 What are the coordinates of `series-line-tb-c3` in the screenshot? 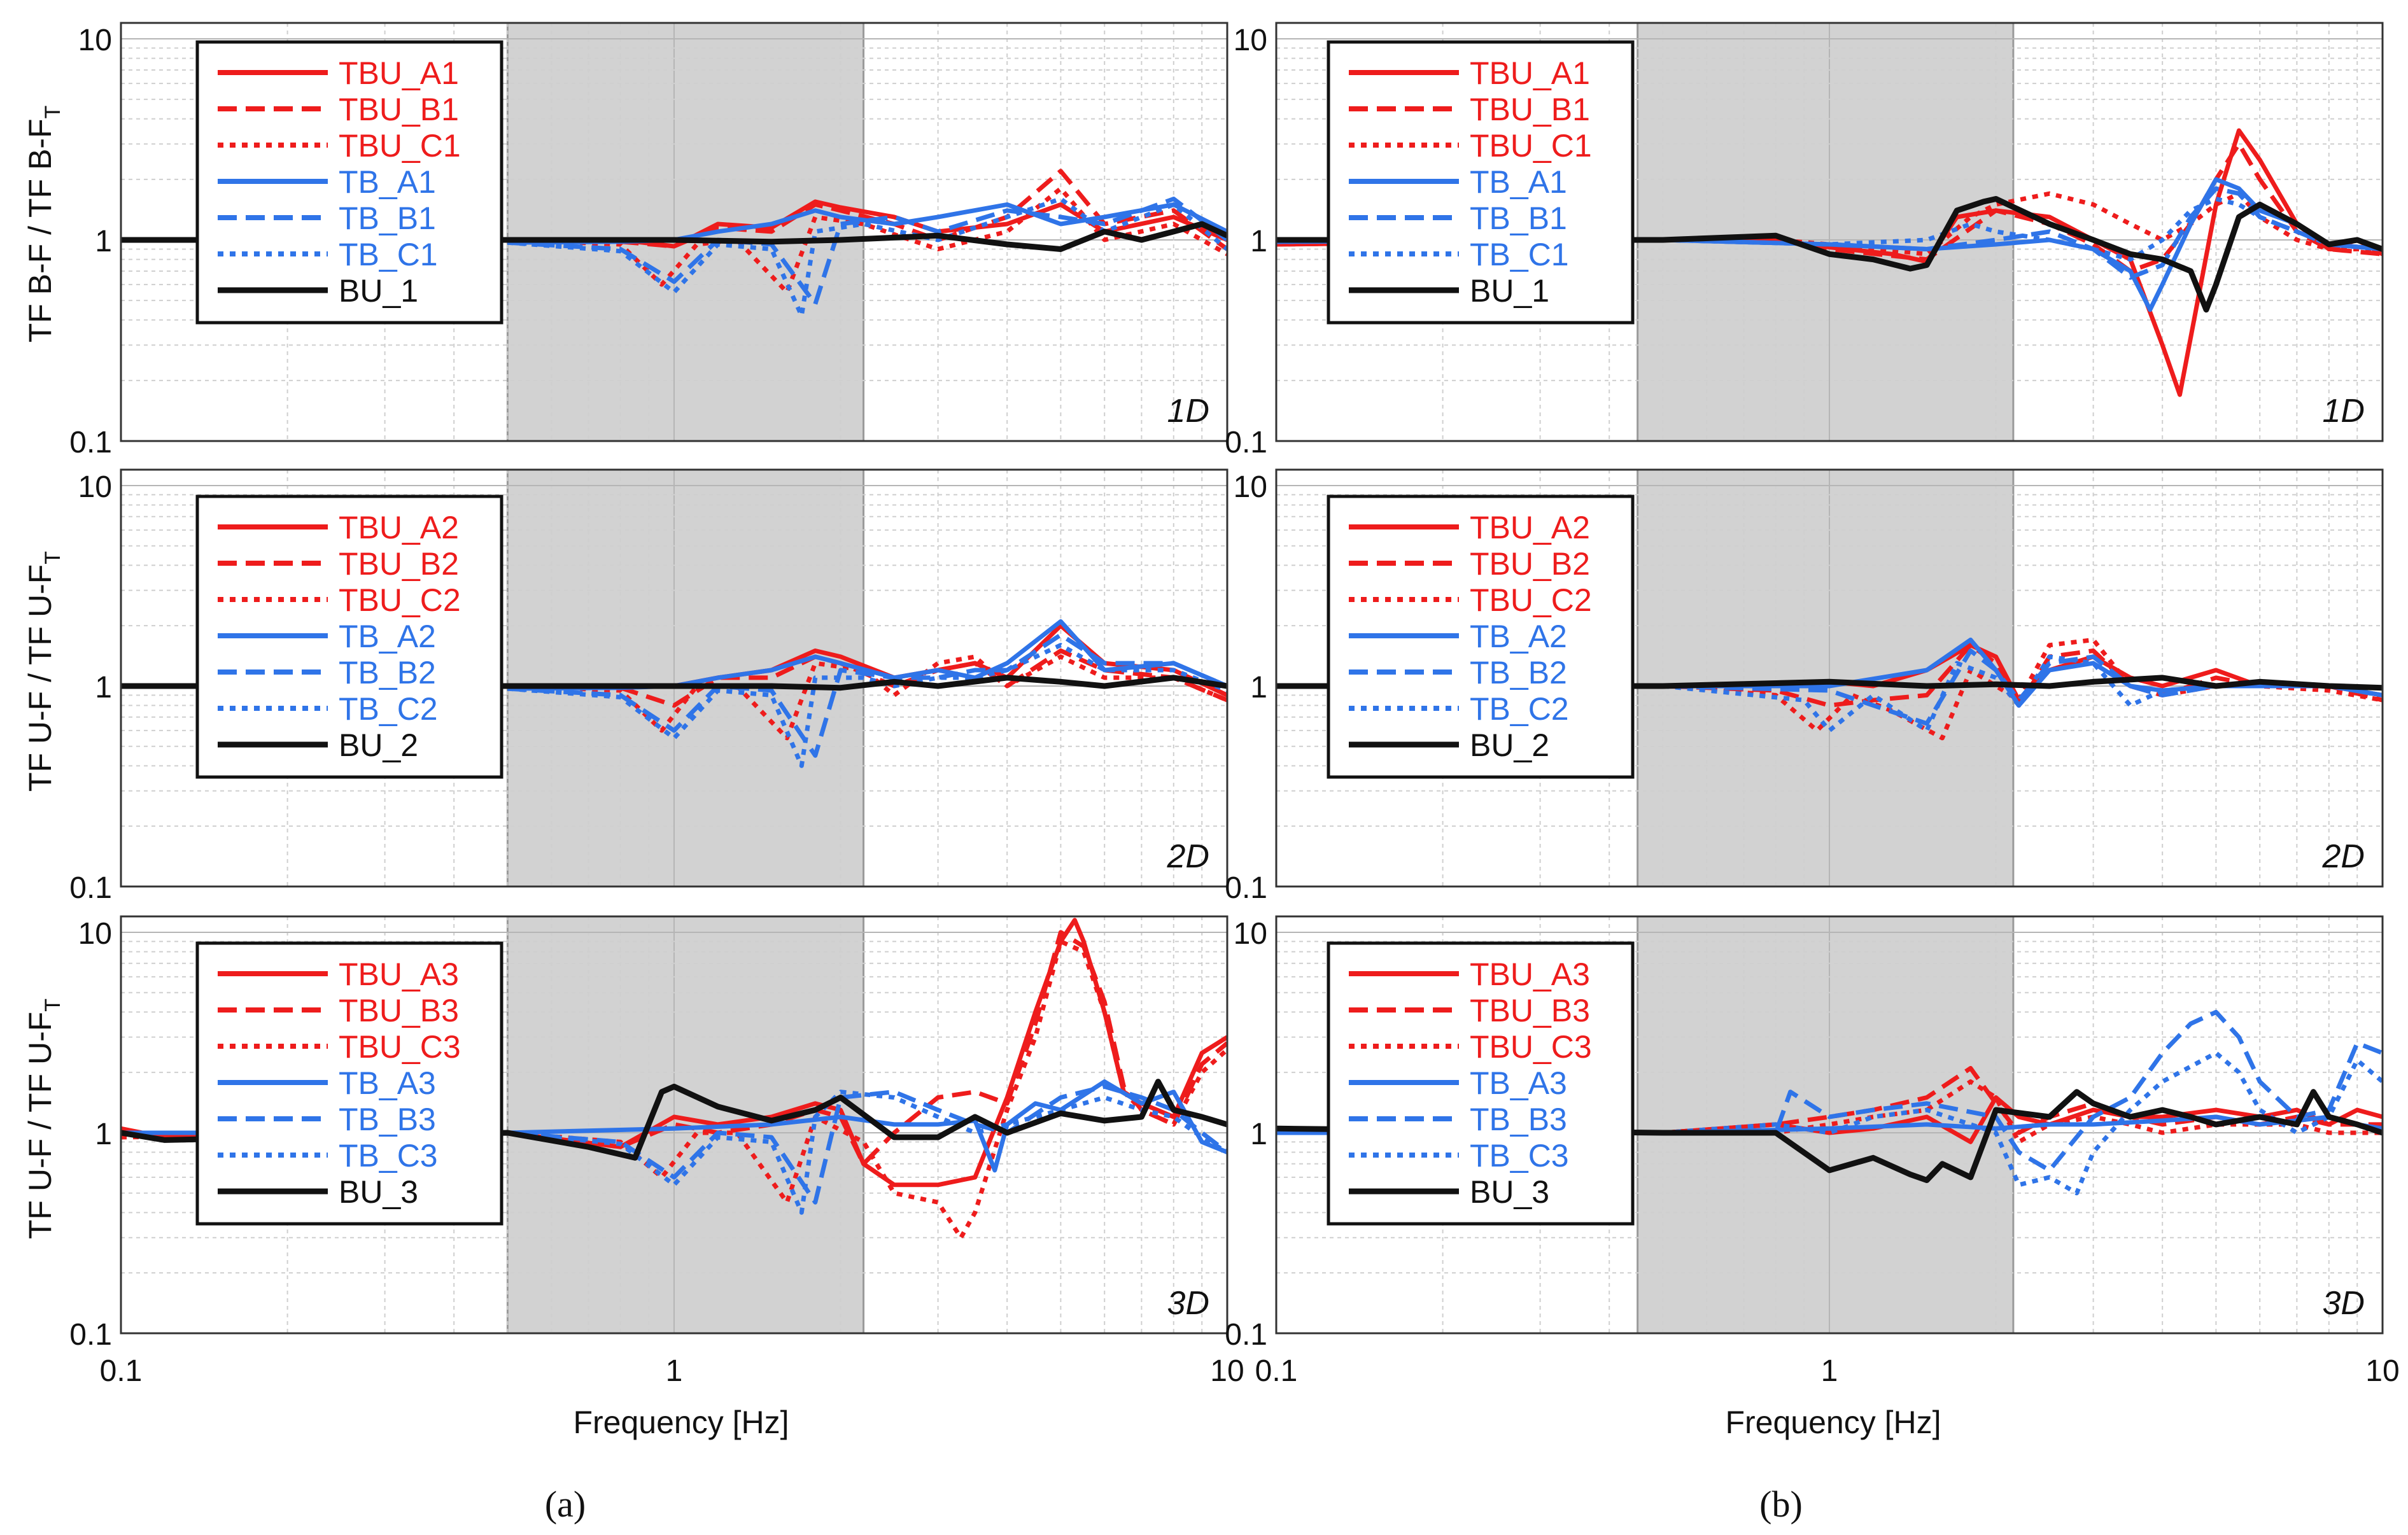 It's located at (1829, 1123).